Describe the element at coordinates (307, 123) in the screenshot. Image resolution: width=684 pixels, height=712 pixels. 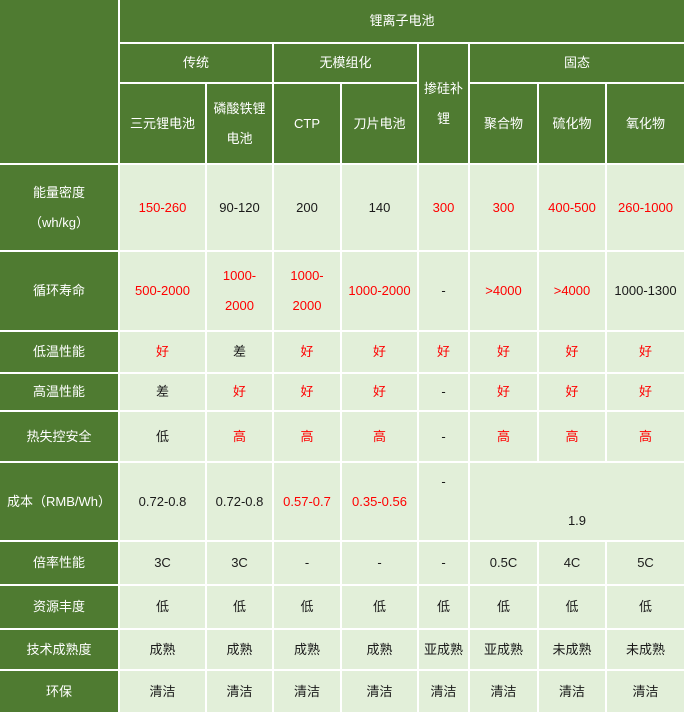
I see `col-header-ctp: CTP` at that location.